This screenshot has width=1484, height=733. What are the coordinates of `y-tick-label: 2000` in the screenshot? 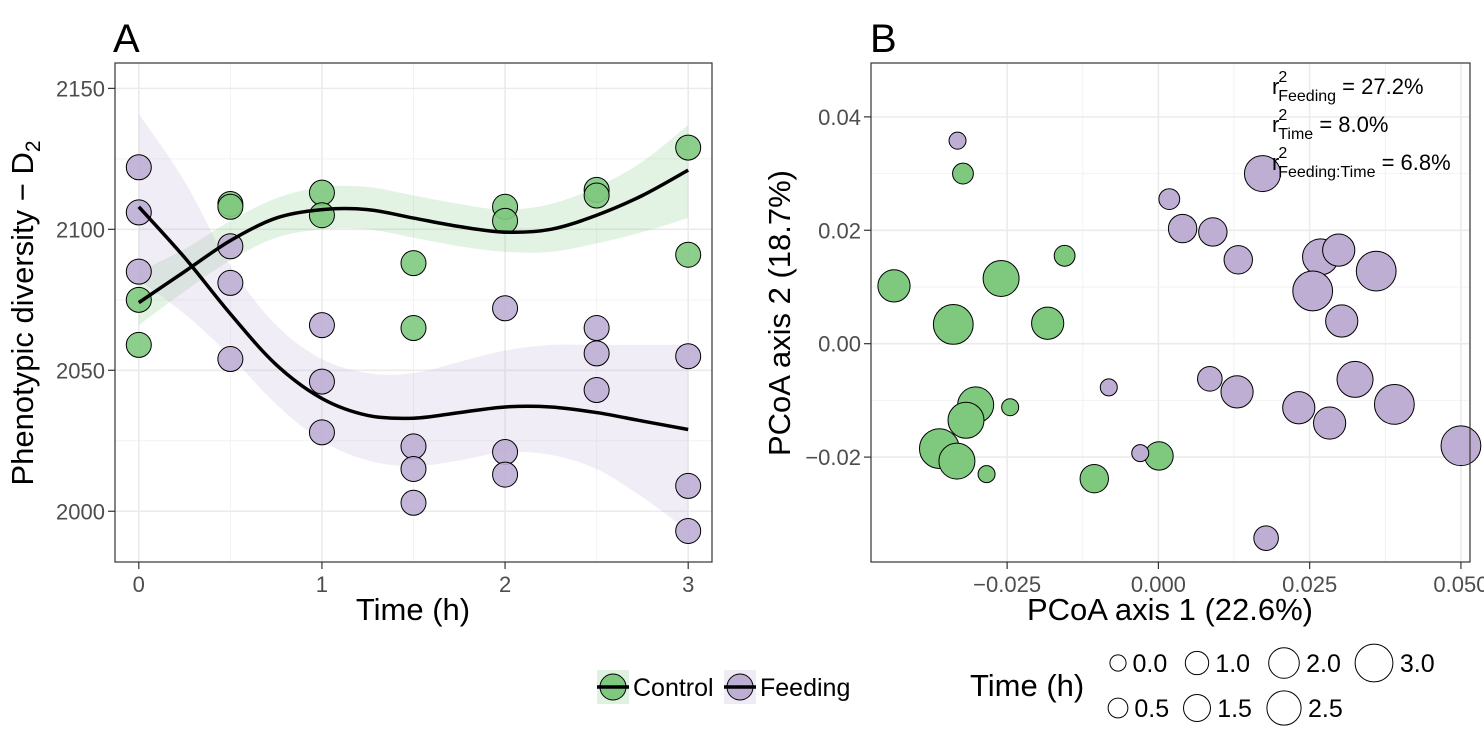 It's located at (80, 511).